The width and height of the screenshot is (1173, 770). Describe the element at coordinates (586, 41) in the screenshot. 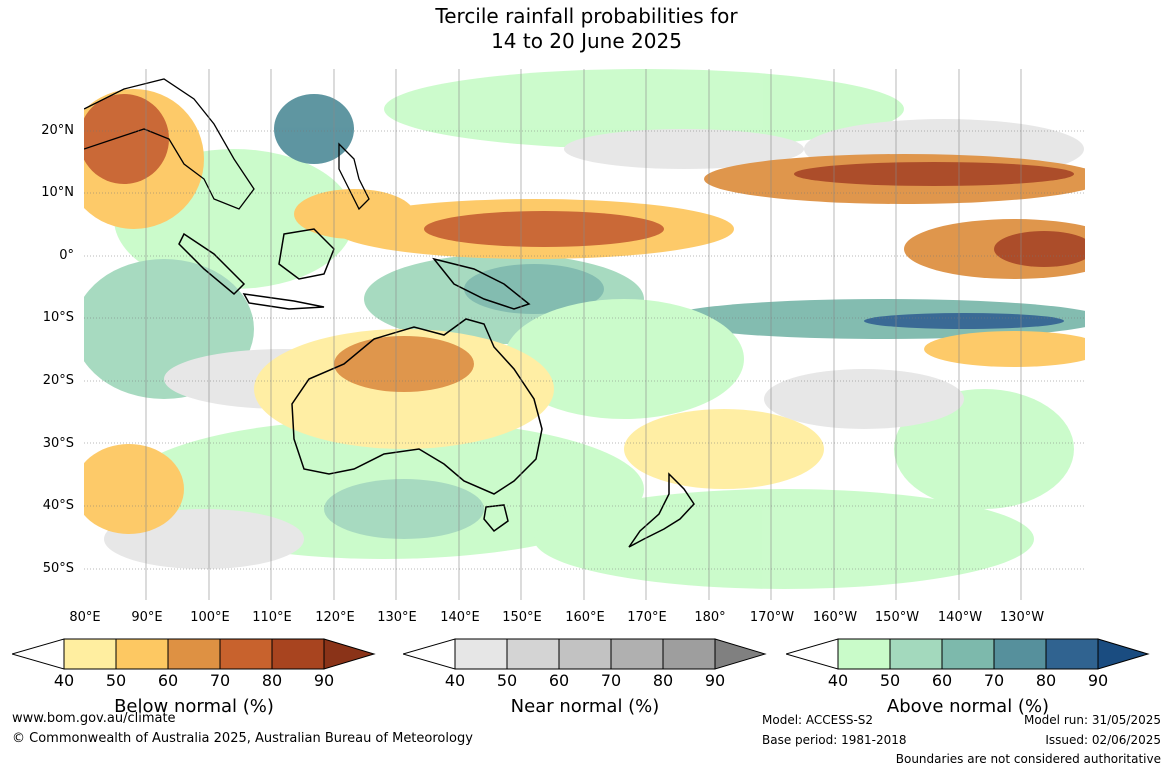

I see `title-line-2: 14 to 20 June 2025` at that location.